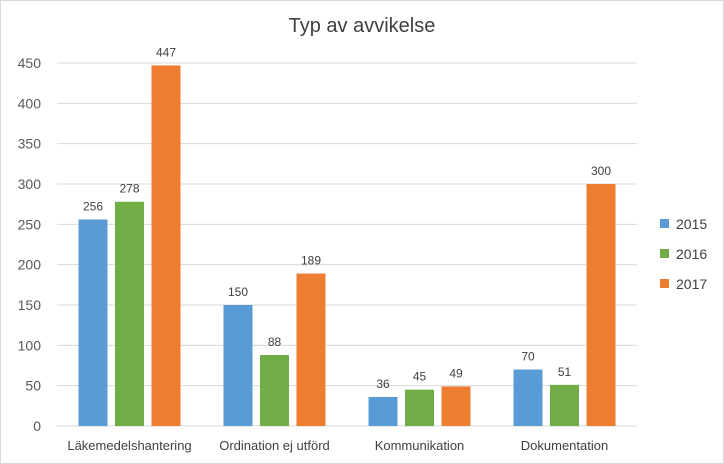  I want to click on y-tick-label: 400, so click(30, 103).